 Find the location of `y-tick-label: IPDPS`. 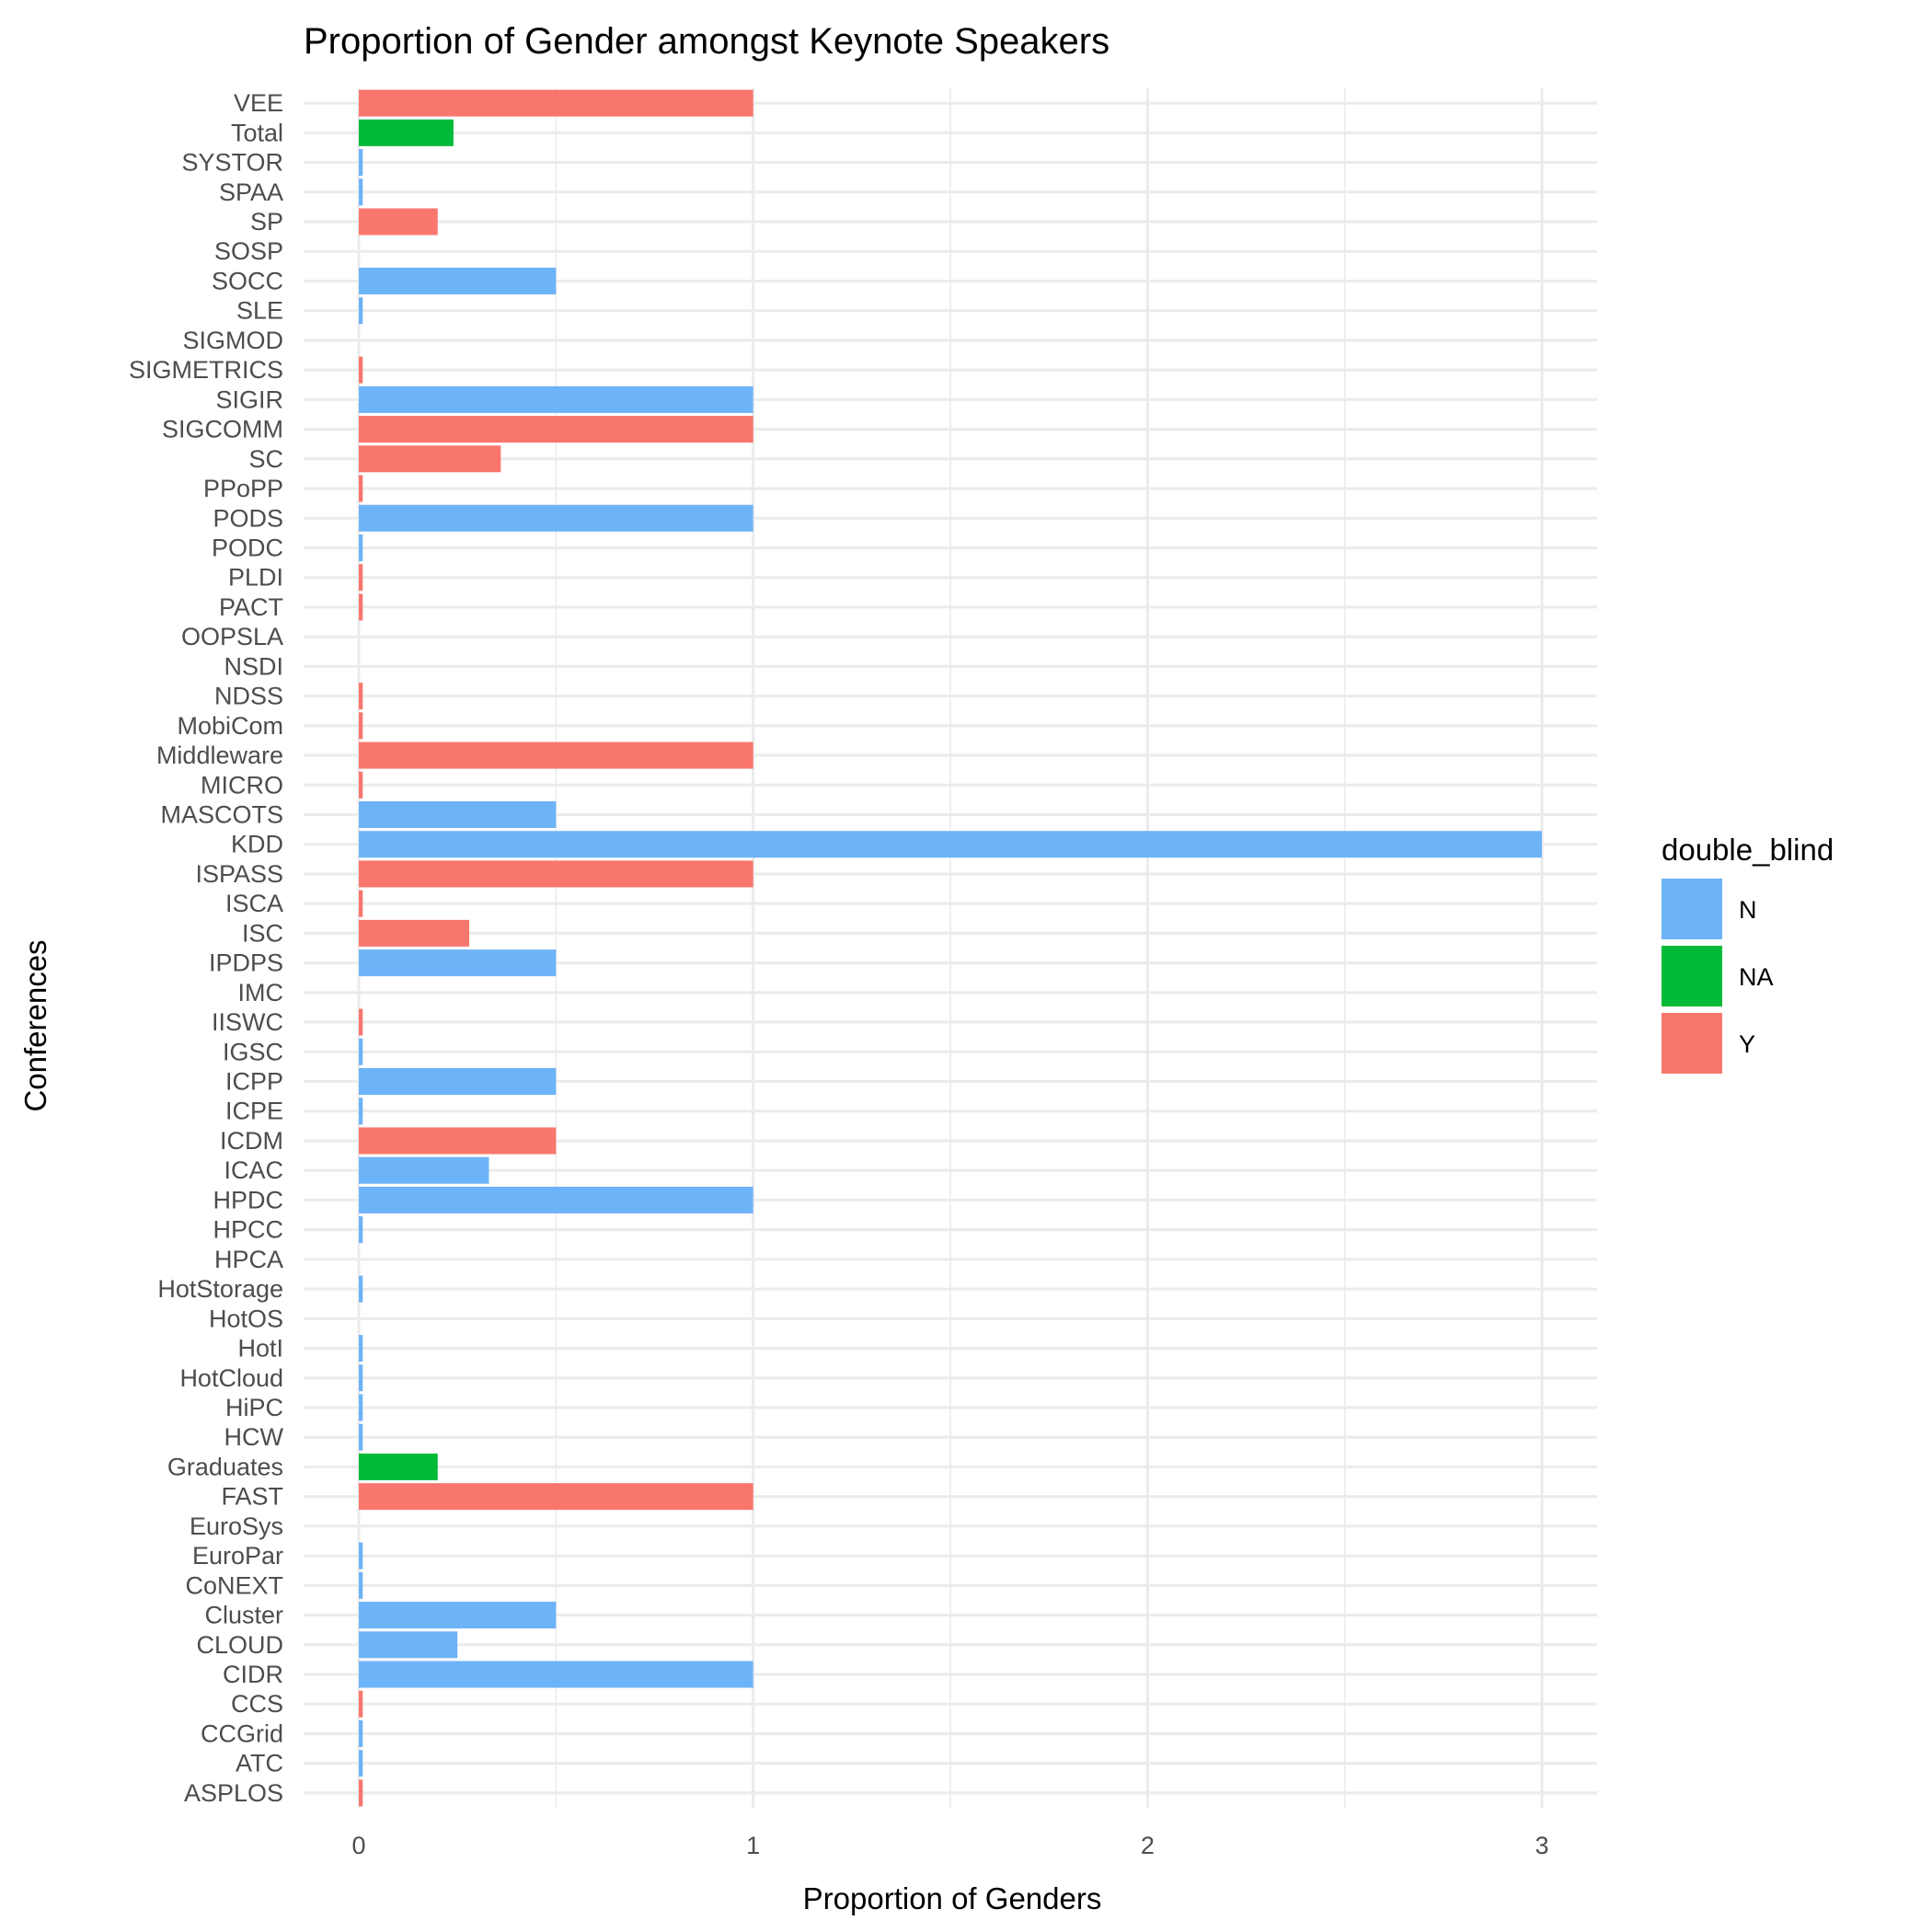

y-tick-label: IPDPS is located at coordinates (246, 963).